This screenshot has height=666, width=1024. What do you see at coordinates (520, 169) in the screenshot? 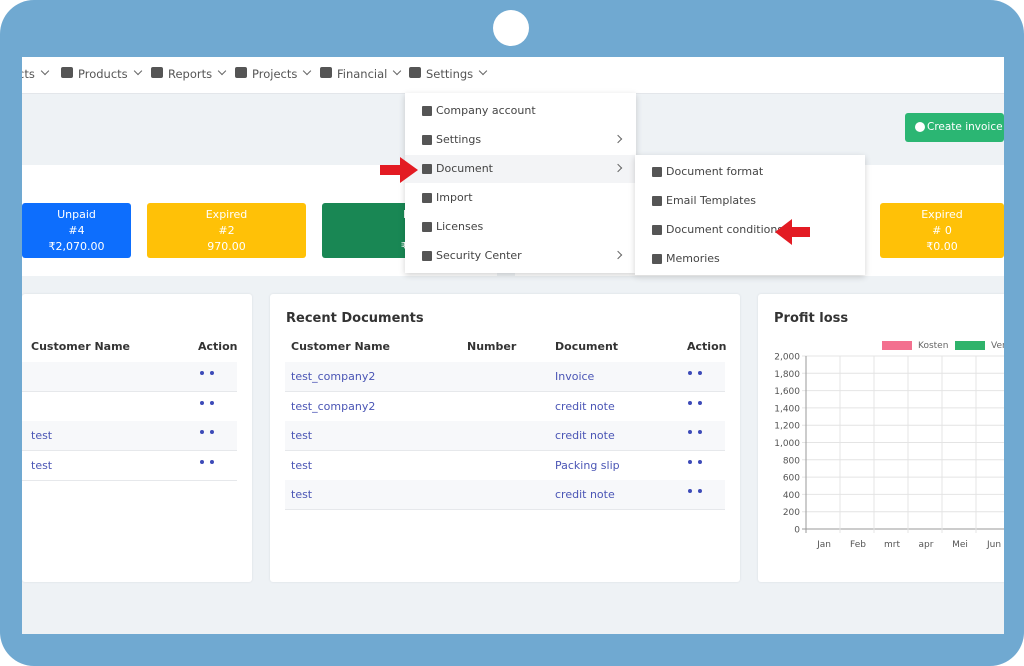
I see `menu-item: Document` at bounding box center [520, 169].